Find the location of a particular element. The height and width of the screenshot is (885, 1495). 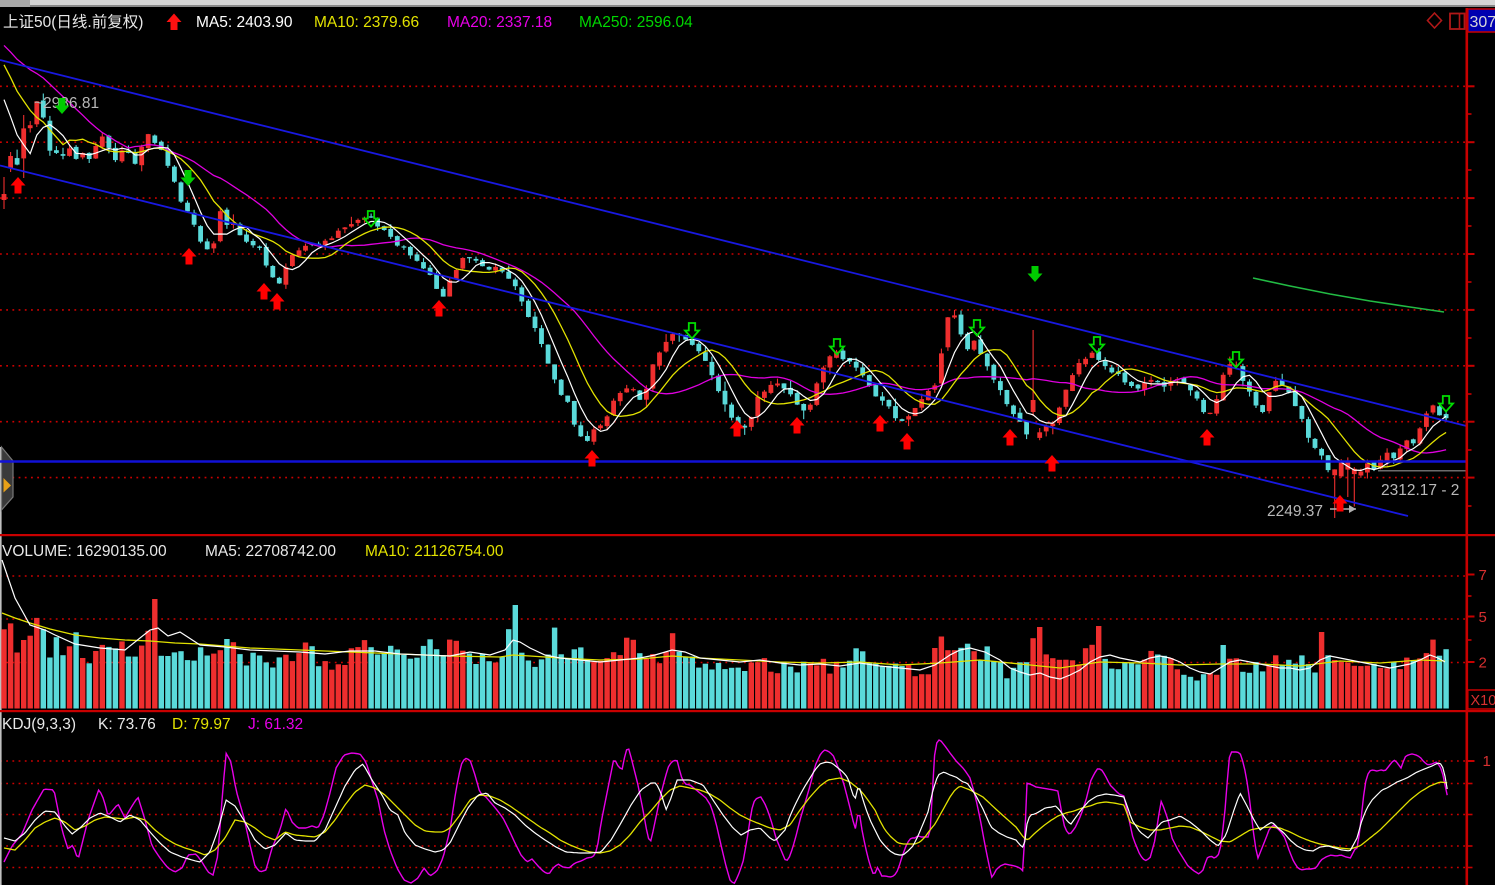

svg-text: 307 is located at coordinates (1482, 22).